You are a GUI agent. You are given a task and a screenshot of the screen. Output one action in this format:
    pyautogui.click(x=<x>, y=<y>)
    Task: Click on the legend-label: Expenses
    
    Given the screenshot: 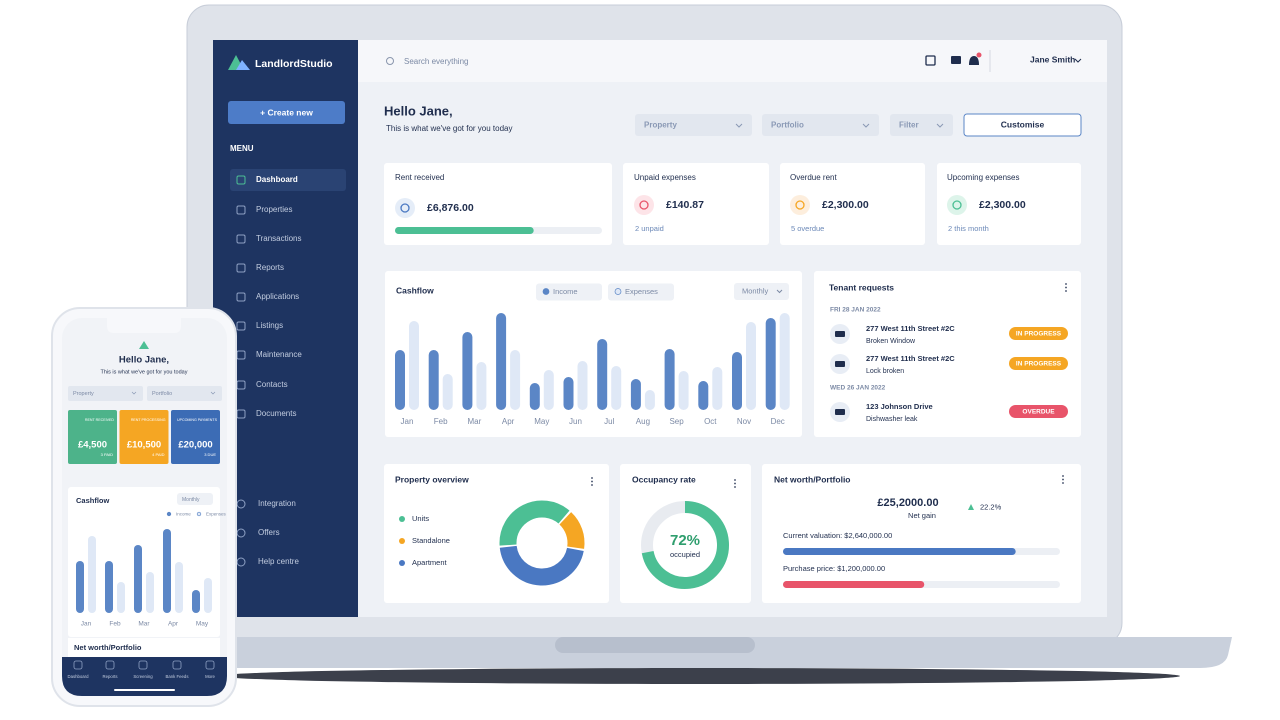 What is the action you would take?
    pyautogui.click(x=216, y=514)
    